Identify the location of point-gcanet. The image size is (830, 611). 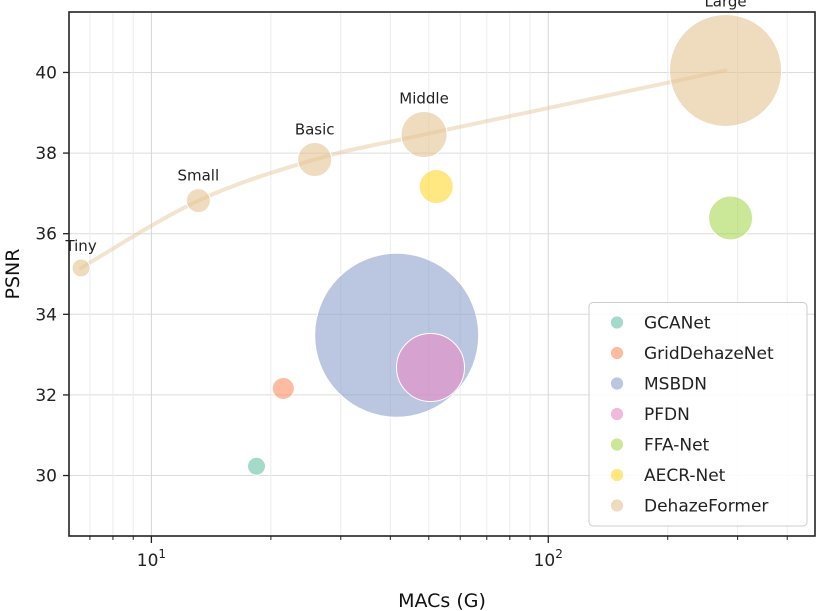
(256, 466).